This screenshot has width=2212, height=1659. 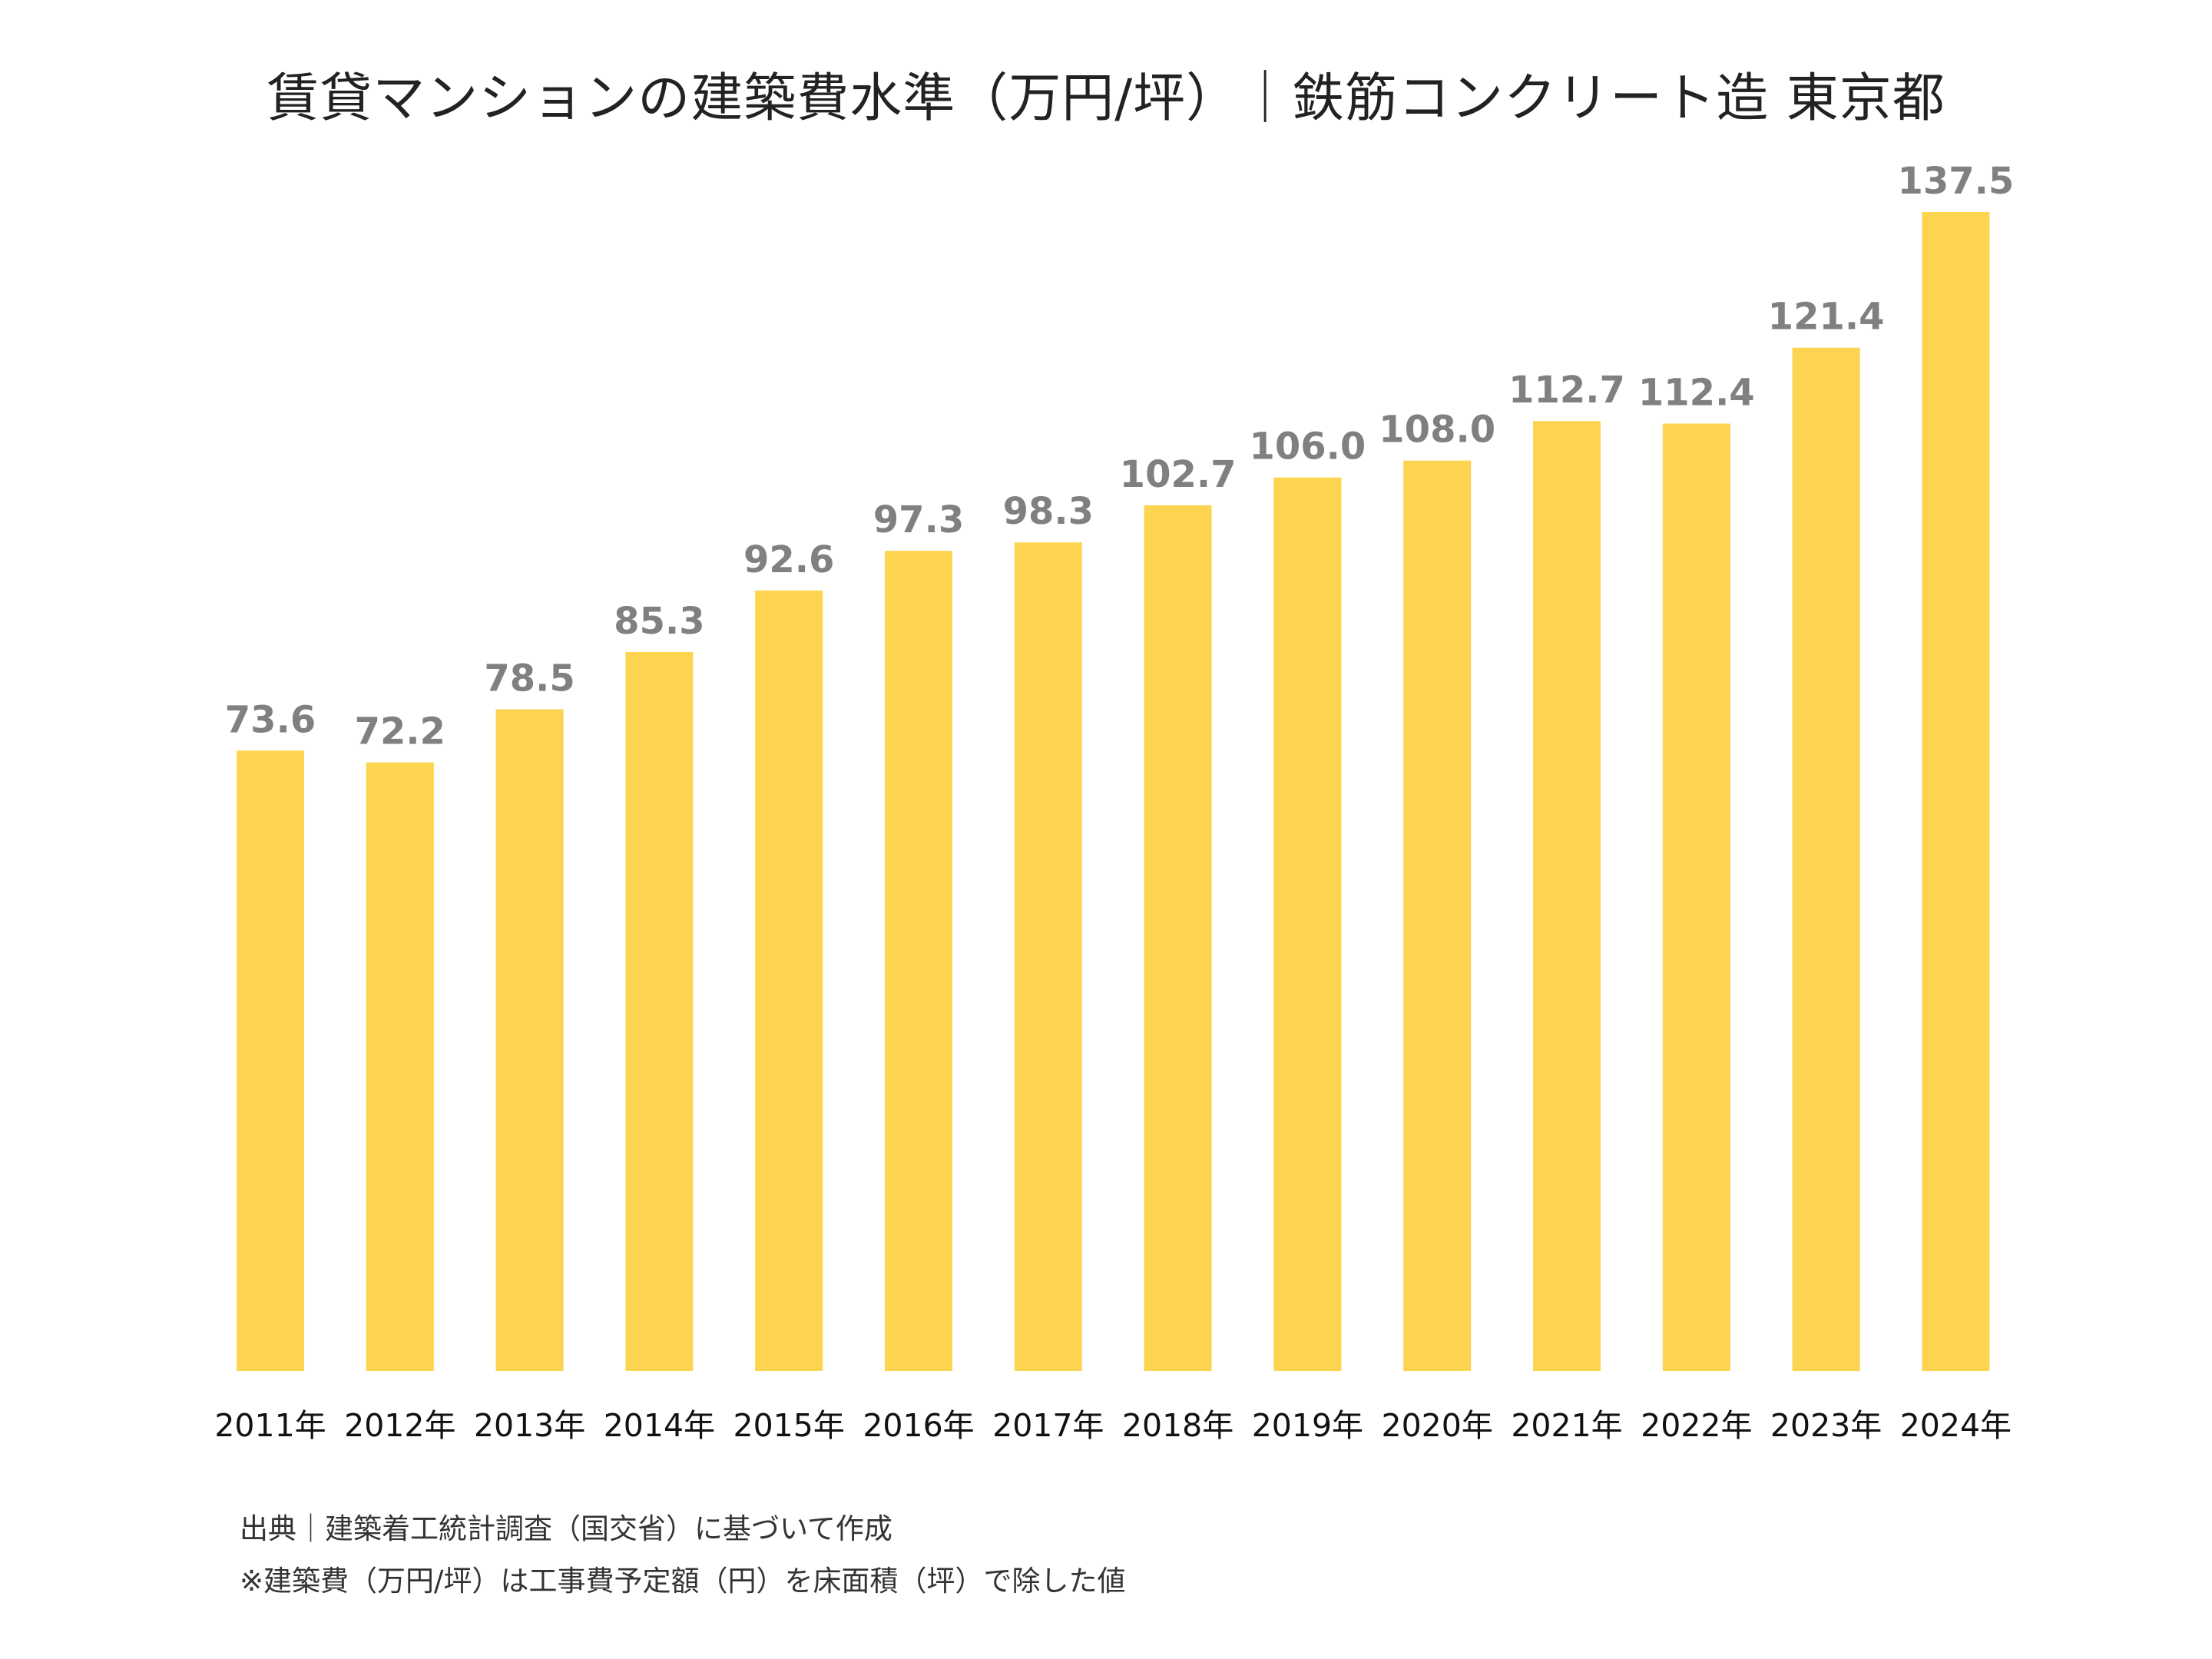 What do you see at coordinates (1696, 897) in the screenshot?
I see `bar-2022年` at bounding box center [1696, 897].